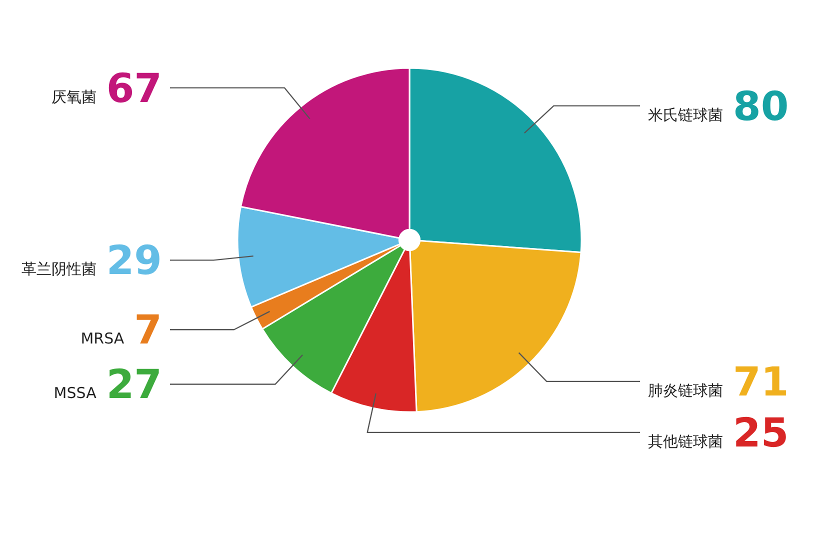 The width and height of the screenshot is (819, 560). Describe the element at coordinates (102, 339) in the screenshot. I see `slice-label: MRSA` at that location.